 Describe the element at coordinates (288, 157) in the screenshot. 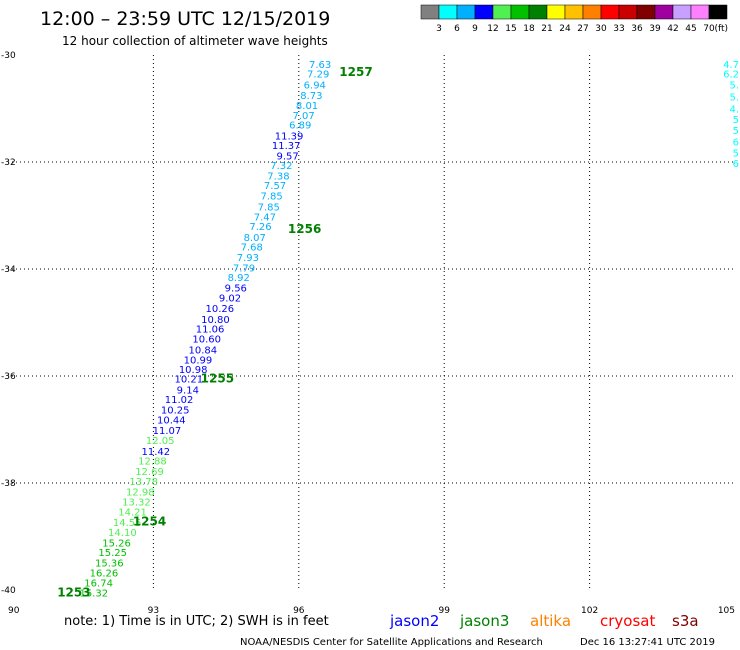

I see `wave-height-point: 9.57` at that location.